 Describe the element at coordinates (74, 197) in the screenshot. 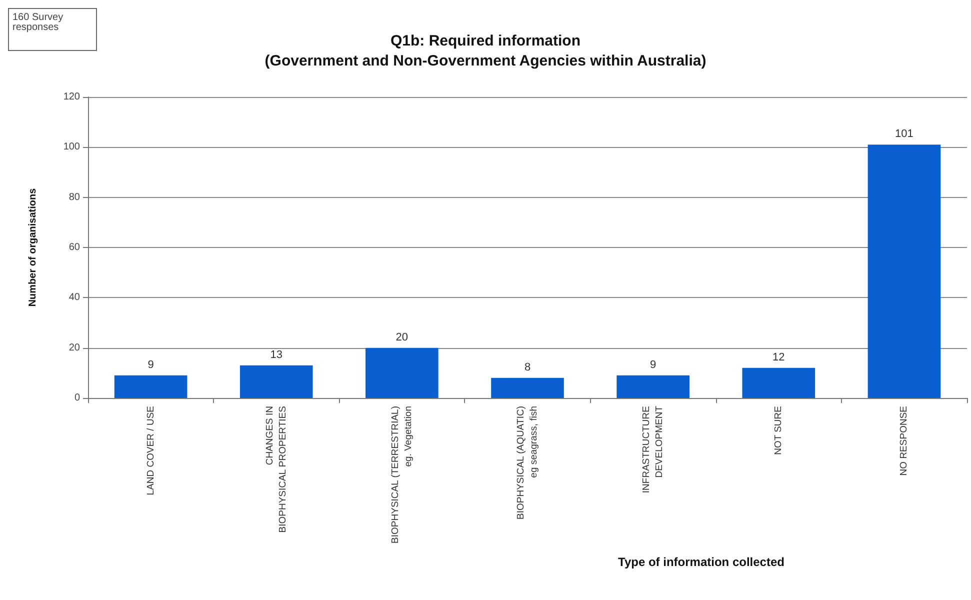

I see `y-tick-label: 80` at that location.